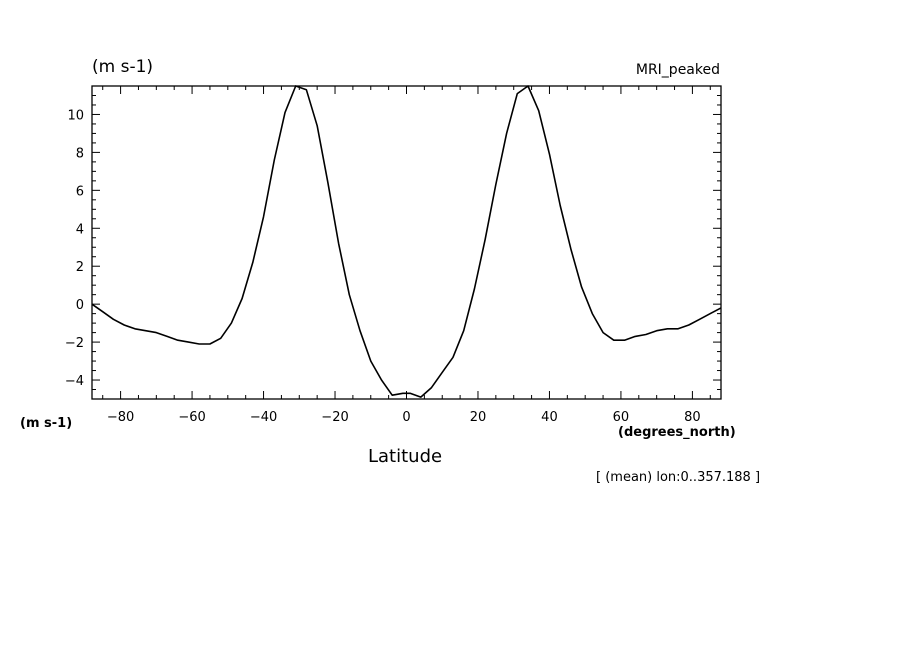 The image size is (904, 654). What do you see at coordinates (191, 417) in the screenshot?
I see `x-tick-label: −60` at bounding box center [191, 417].